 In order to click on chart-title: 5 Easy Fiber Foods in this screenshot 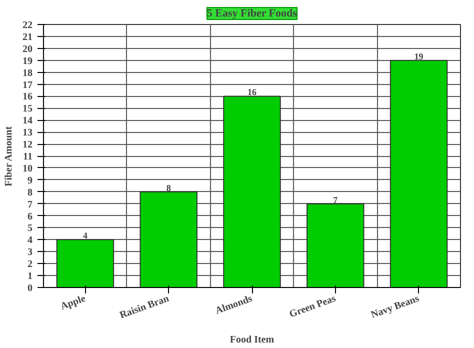, I will do `click(252, 14)`.